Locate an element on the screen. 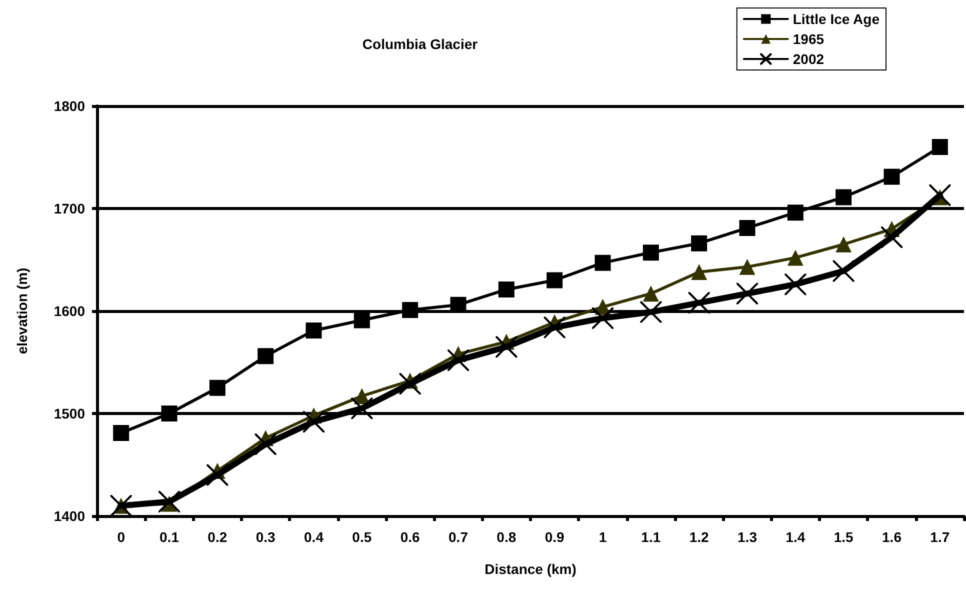 This screenshot has height=590, width=966. legend-label: Little Ice Age is located at coordinates (836, 19).